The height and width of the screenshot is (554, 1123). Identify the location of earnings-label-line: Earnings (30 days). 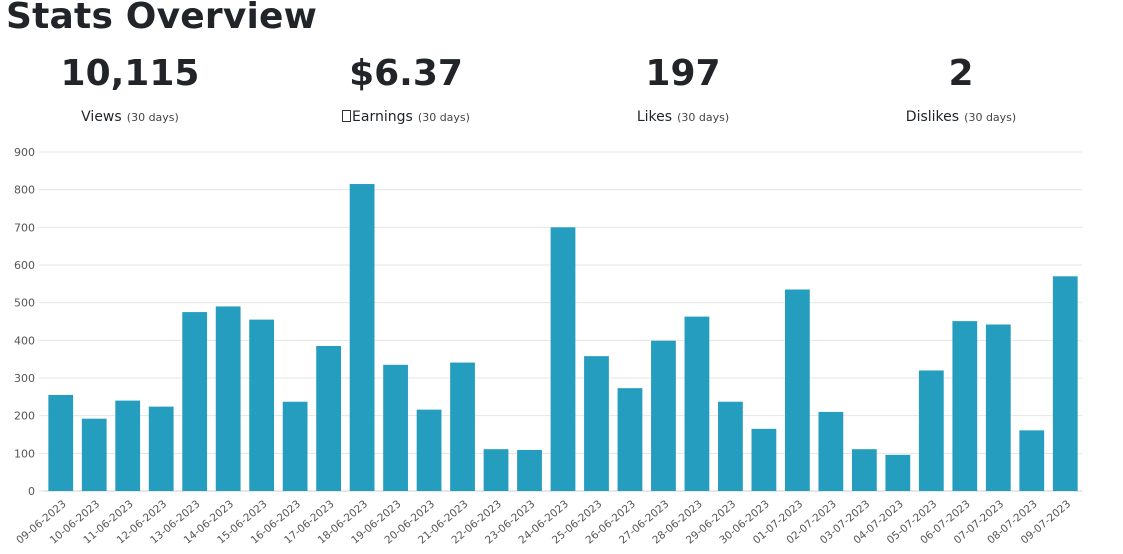
(406, 117).